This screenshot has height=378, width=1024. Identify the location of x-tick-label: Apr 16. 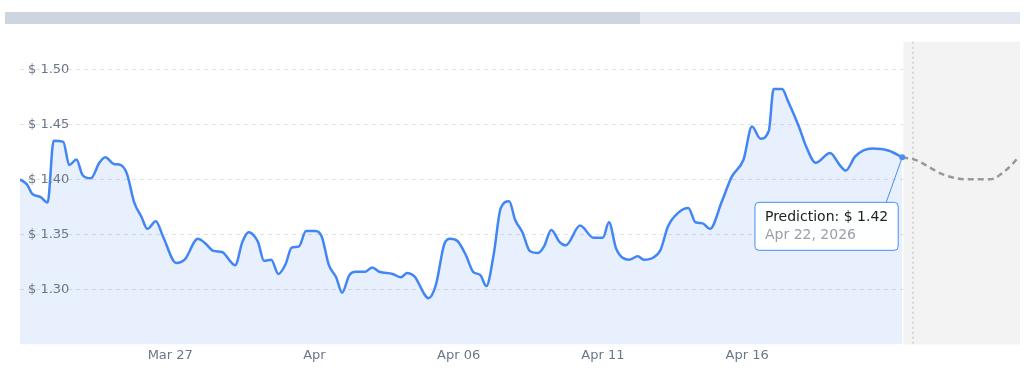
(747, 354).